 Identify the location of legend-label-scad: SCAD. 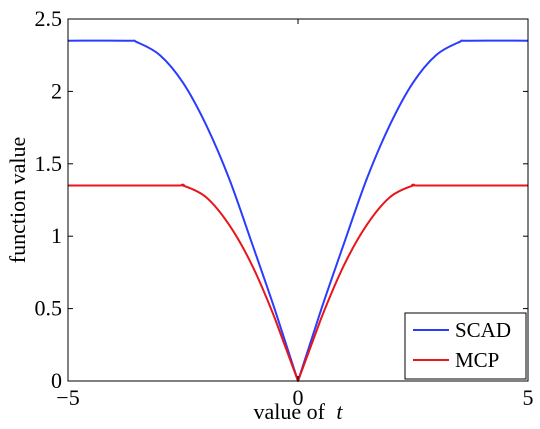
(483, 330).